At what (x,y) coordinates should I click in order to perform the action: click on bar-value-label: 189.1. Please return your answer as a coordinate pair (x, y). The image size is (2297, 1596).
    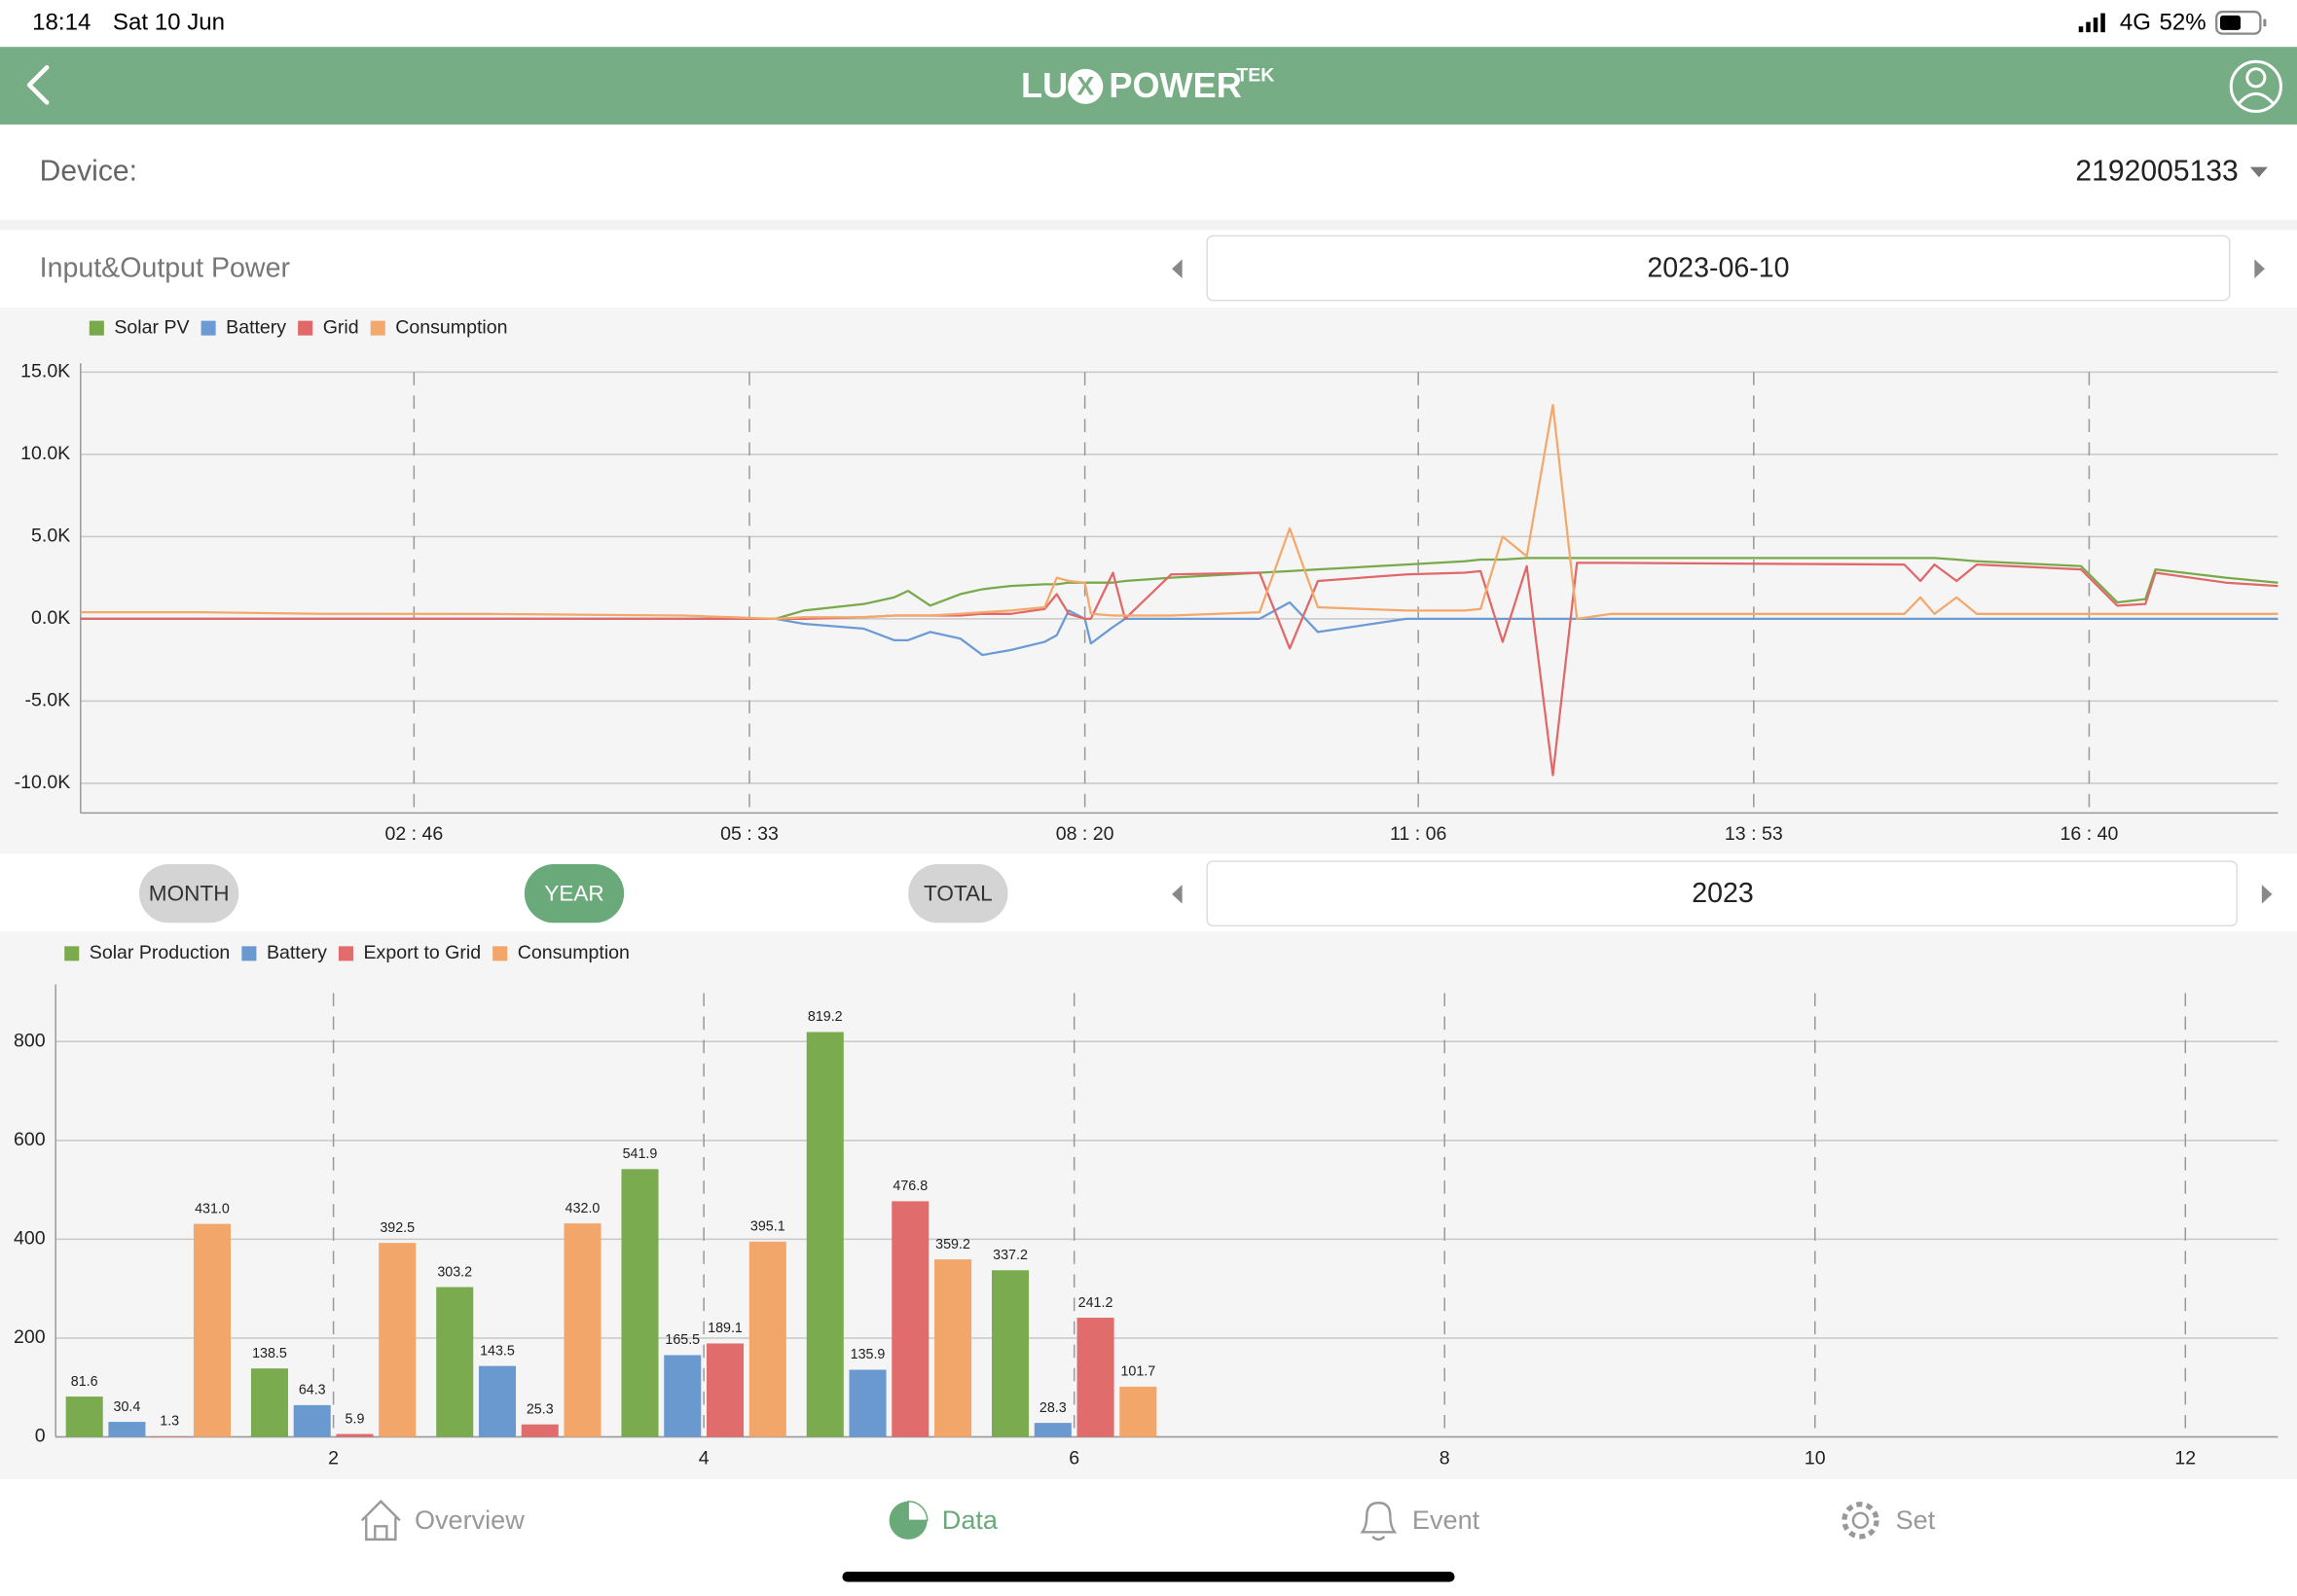
    Looking at the image, I should click on (725, 1328).